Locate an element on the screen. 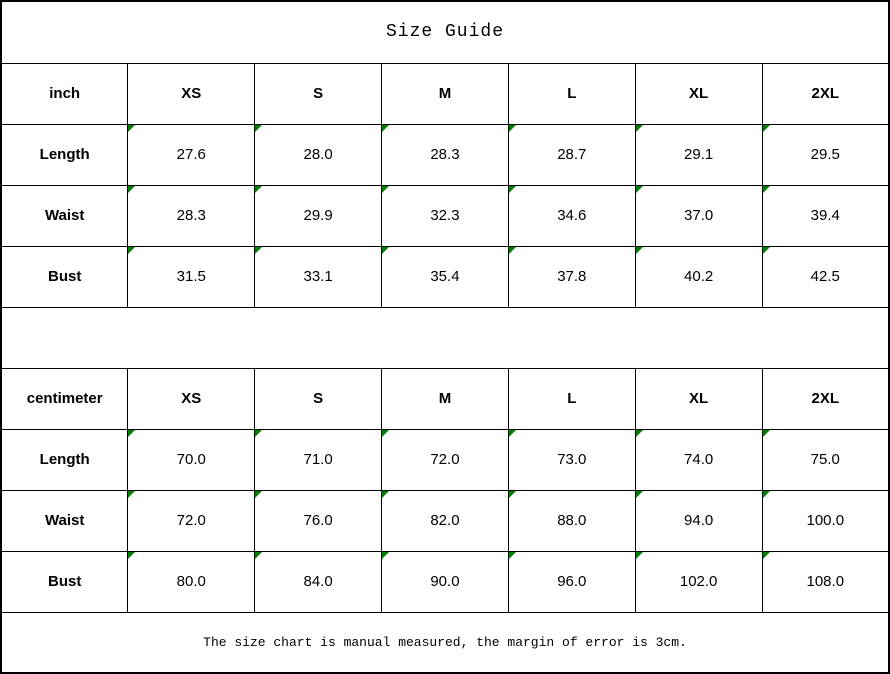 The height and width of the screenshot is (674, 890). data-cell: 37.8 is located at coordinates (571, 276).